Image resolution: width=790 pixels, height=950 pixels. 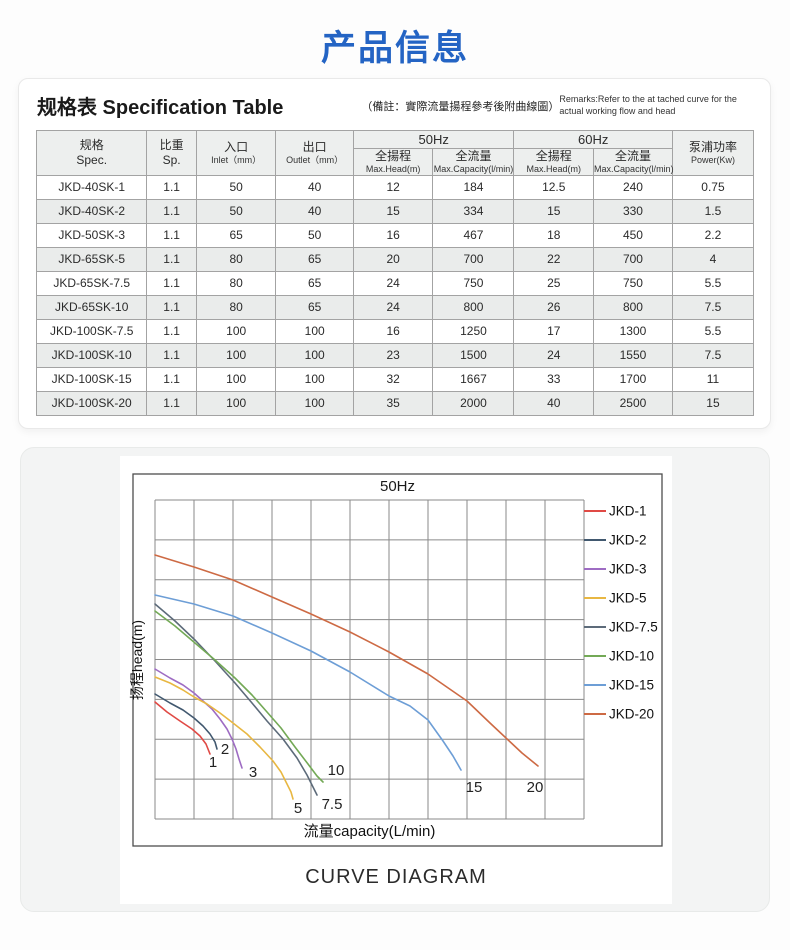 I want to click on table-cell: 25, so click(x=554, y=283).